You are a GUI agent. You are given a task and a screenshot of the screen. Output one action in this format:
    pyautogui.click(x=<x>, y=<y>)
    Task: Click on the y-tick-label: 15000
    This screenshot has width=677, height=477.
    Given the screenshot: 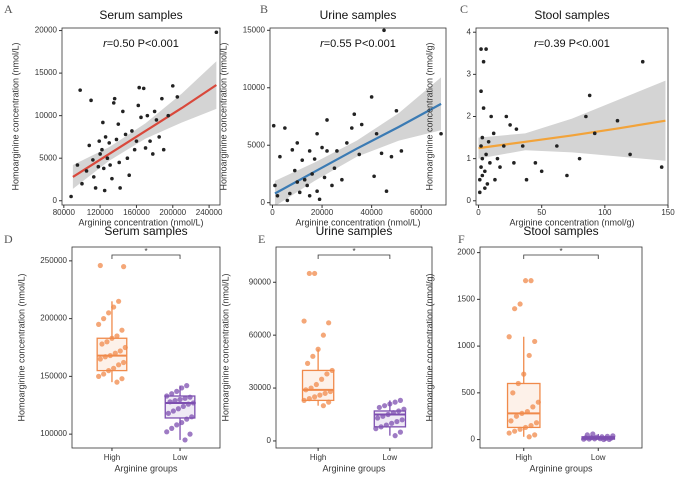 What is the action you would take?
    pyautogui.click(x=254, y=29)
    